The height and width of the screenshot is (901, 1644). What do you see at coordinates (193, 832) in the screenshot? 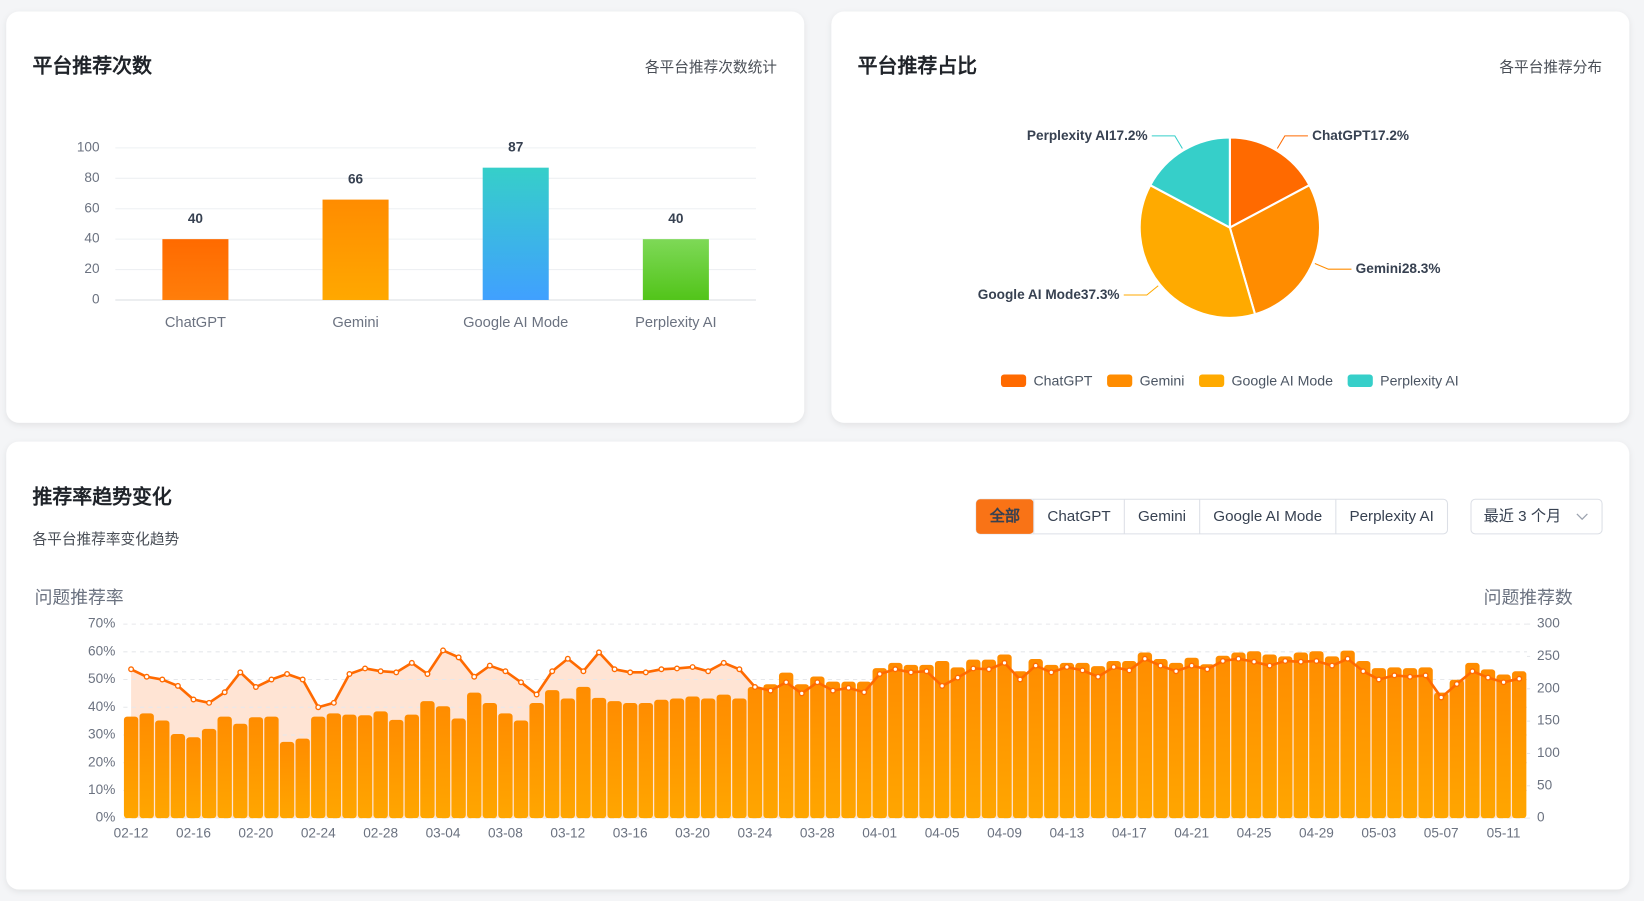
I see `x-tick-label: 02-16` at bounding box center [193, 832].